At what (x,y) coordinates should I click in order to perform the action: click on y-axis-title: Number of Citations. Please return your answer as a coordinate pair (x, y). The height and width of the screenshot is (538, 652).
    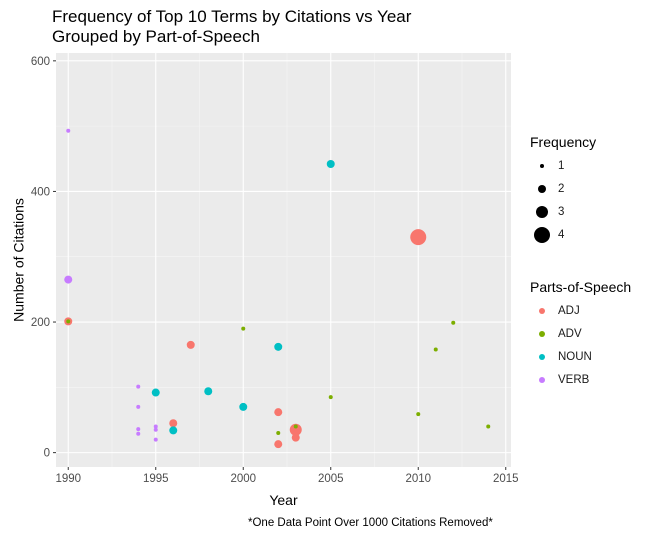
    Looking at the image, I should click on (19, 260).